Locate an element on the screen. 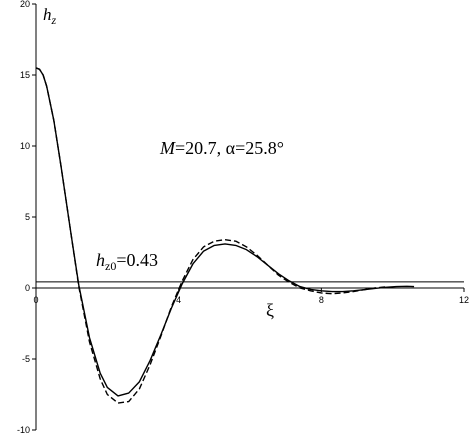 This screenshot has height=436, width=471. threshold-annotation: hz0=0.43 is located at coordinates (127, 261).